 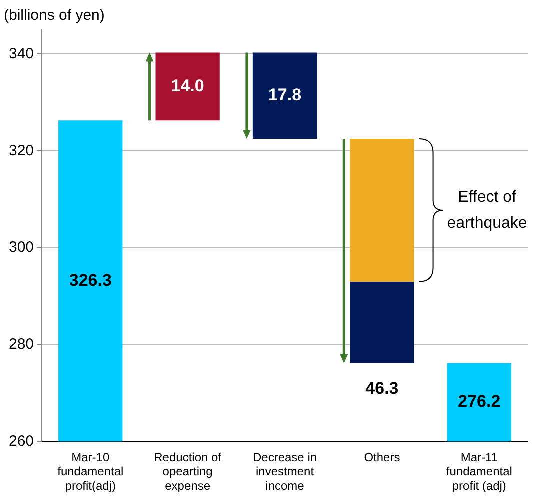 What do you see at coordinates (54, 15) in the screenshot?
I see `y-axis-title: (billions of yen)` at bounding box center [54, 15].